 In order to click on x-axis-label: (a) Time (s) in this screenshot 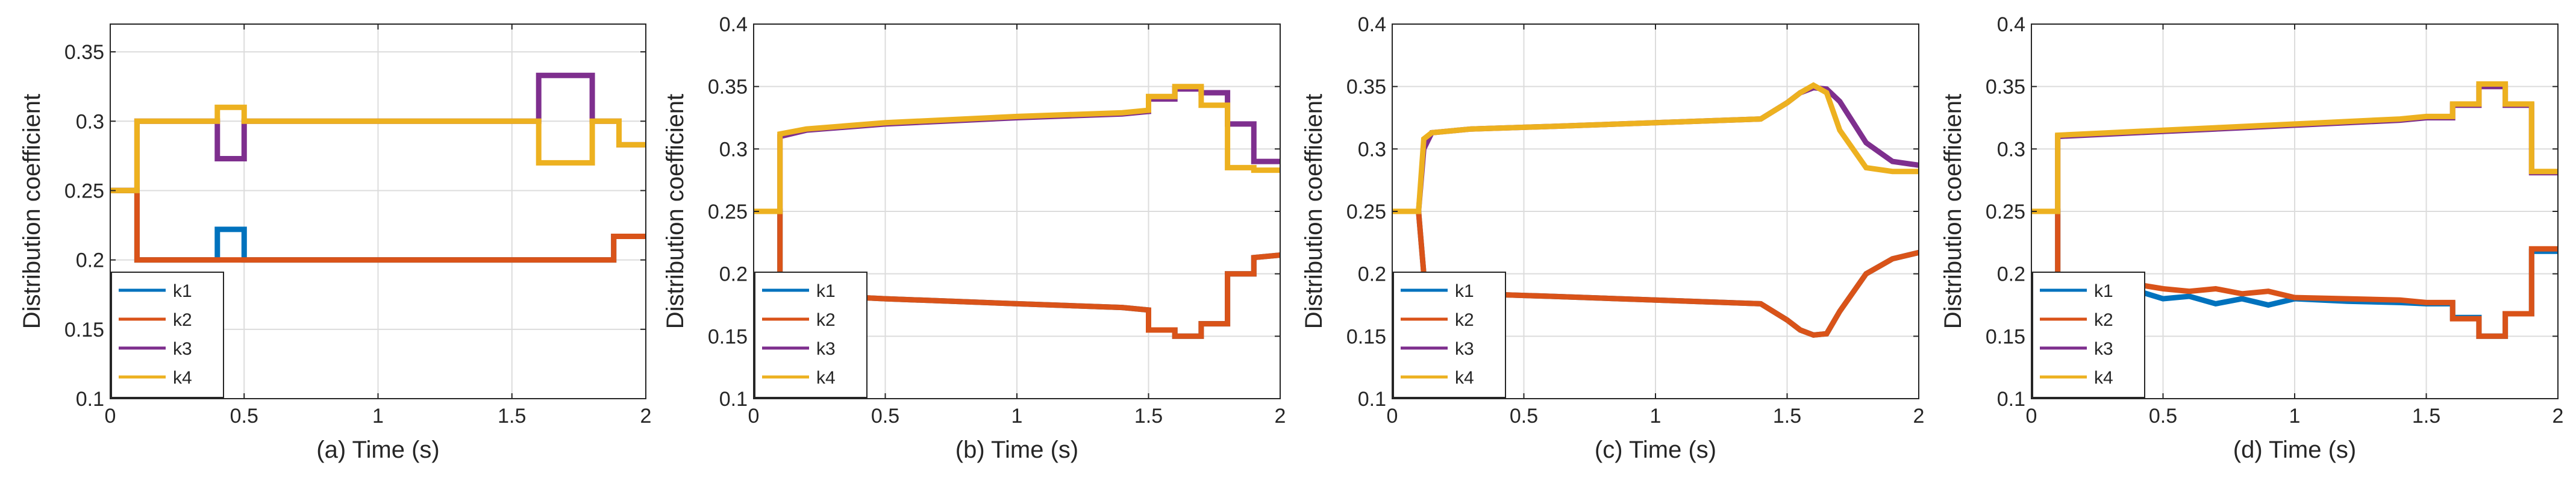, I will do `click(378, 450)`.